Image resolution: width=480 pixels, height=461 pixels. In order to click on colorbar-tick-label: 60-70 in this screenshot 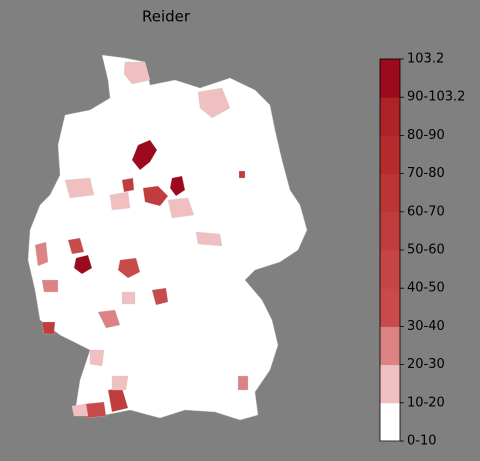, I will do `click(426, 211)`.